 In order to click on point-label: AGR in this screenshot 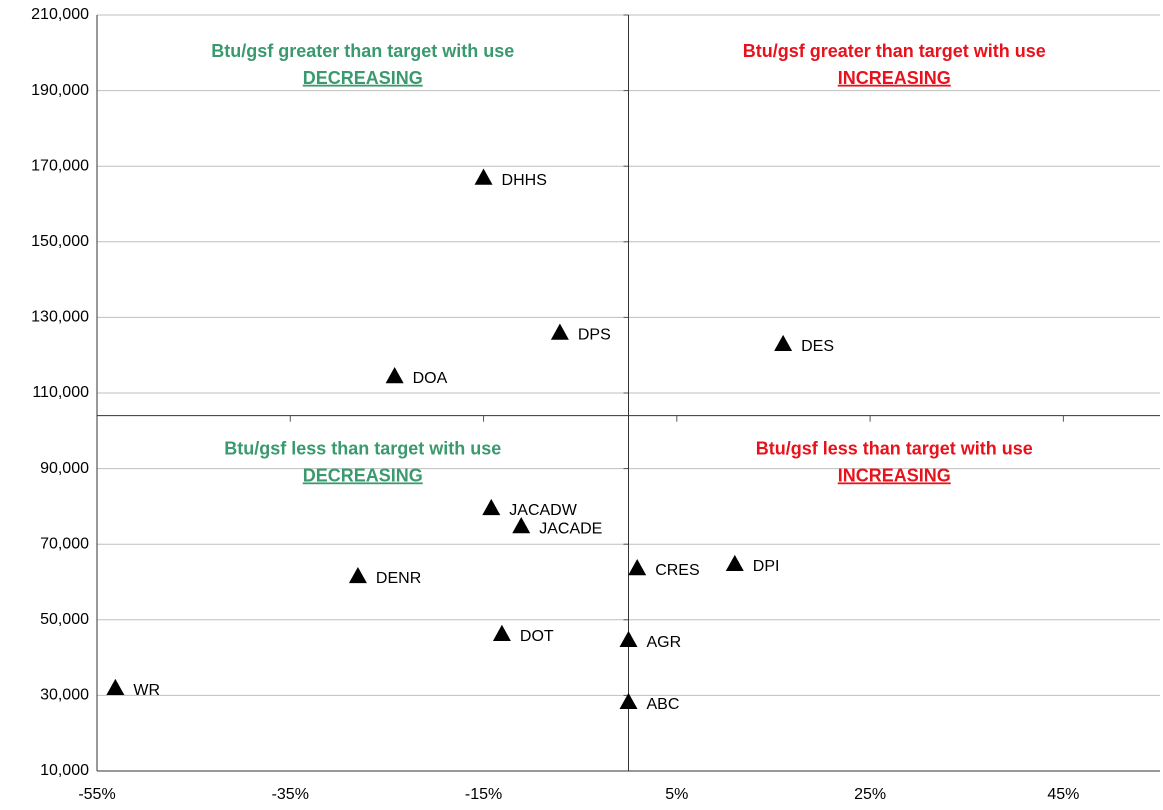, I will do `click(664, 642)`.